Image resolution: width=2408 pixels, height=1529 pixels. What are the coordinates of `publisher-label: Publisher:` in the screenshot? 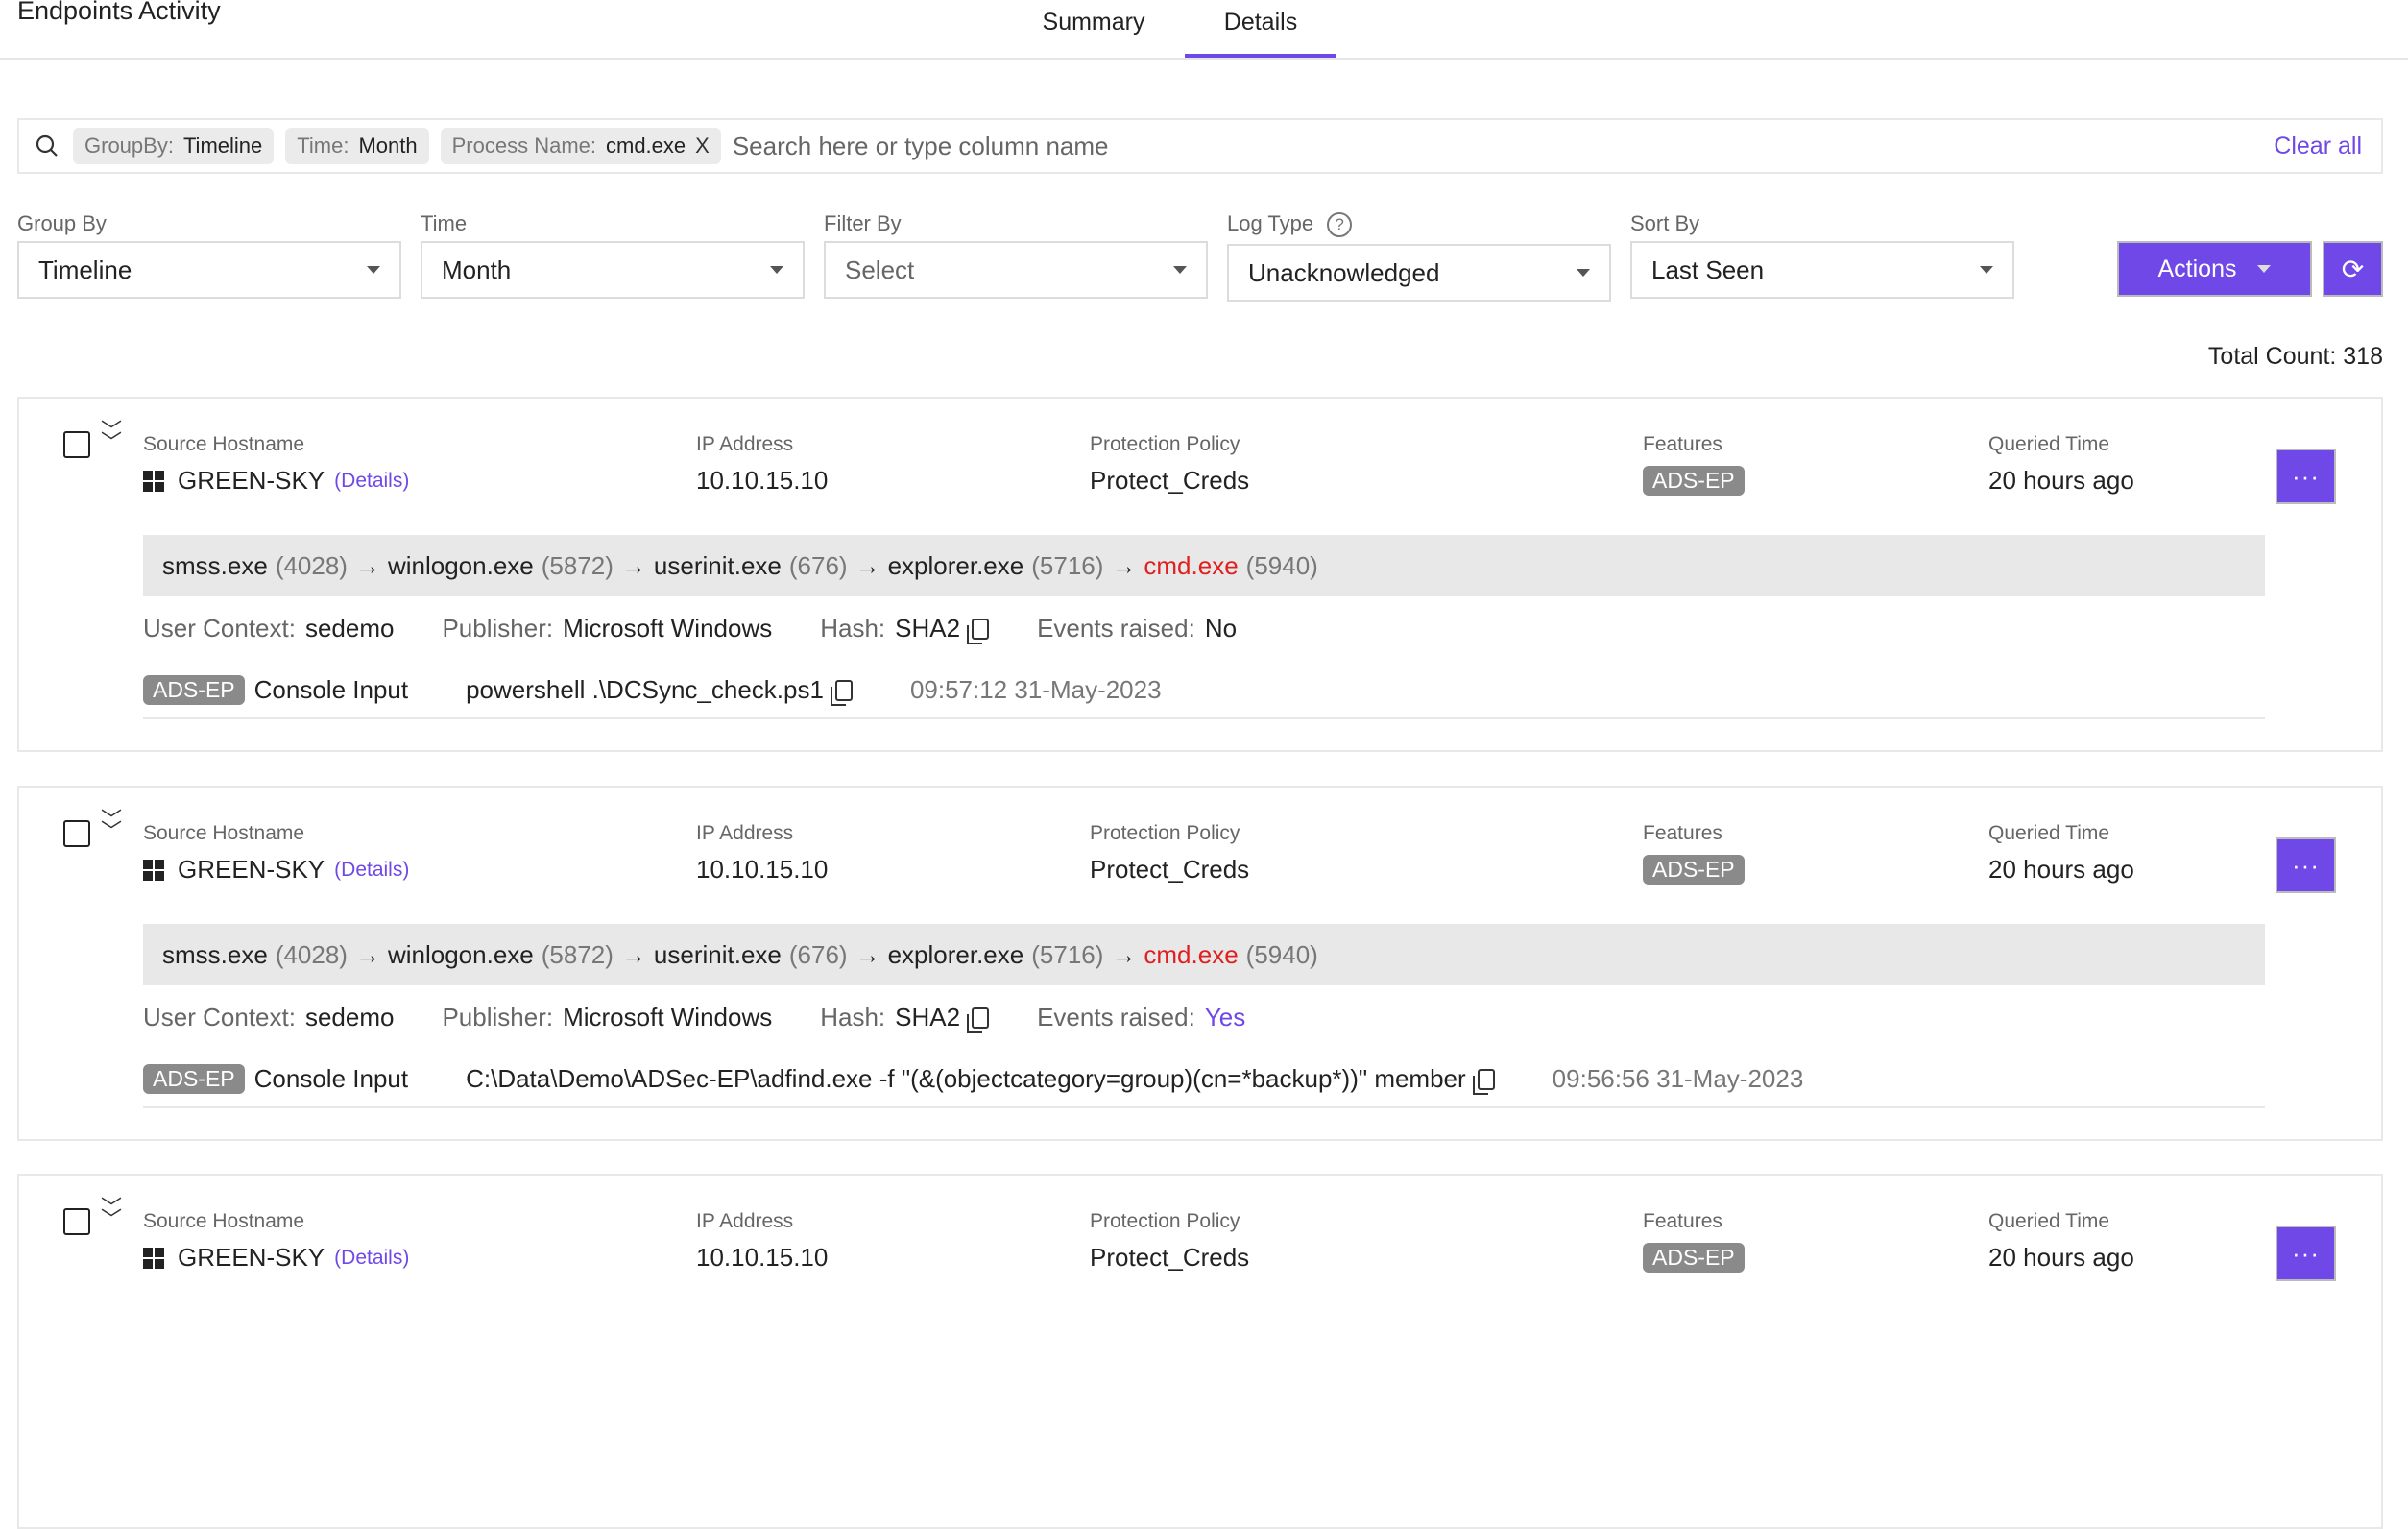 It's located at (498, 628).